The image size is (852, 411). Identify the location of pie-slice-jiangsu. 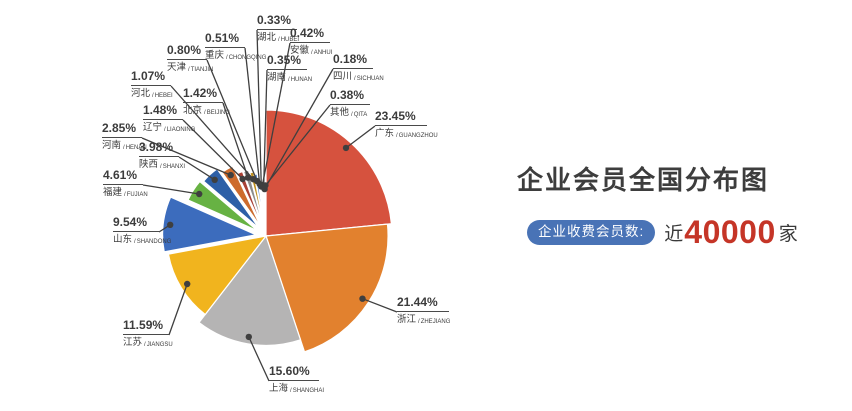
(217, 275).